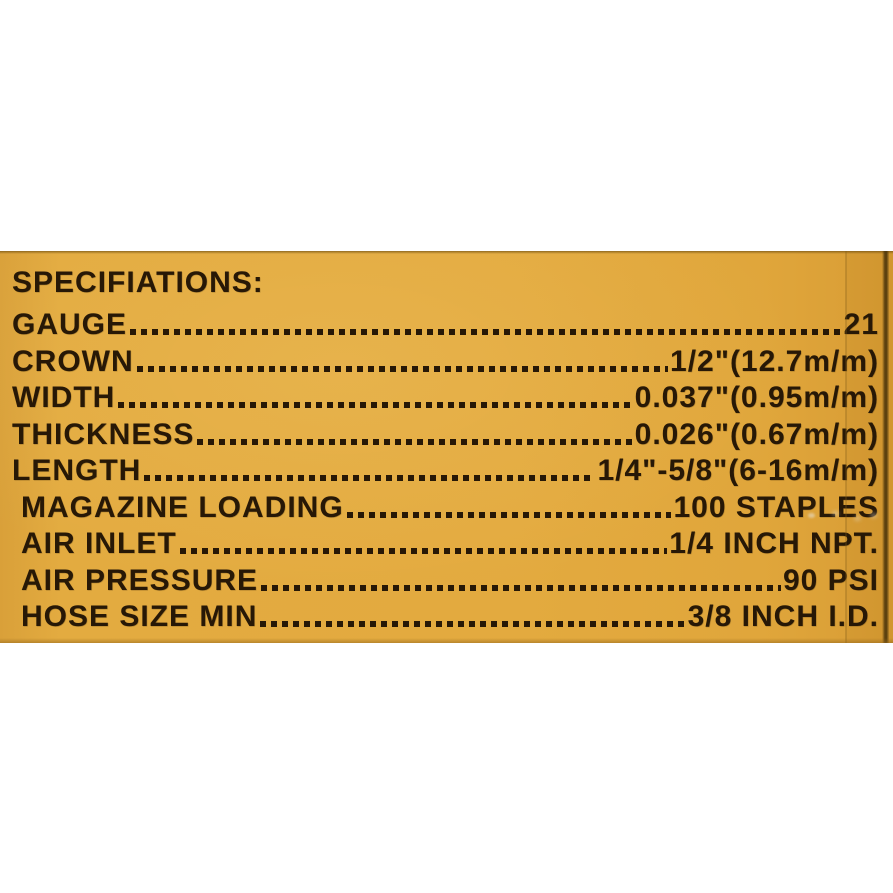  What do you see at coordinates (64, 397) in the screenshot?
I see `spec-name: WIDTH` at bounding box center [64, 397].